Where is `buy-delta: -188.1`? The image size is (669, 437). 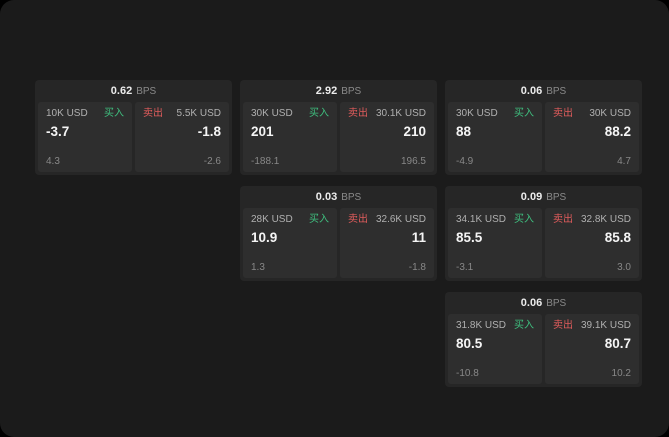
buy-delta: -188.1 is located at coordinates (265, 161).